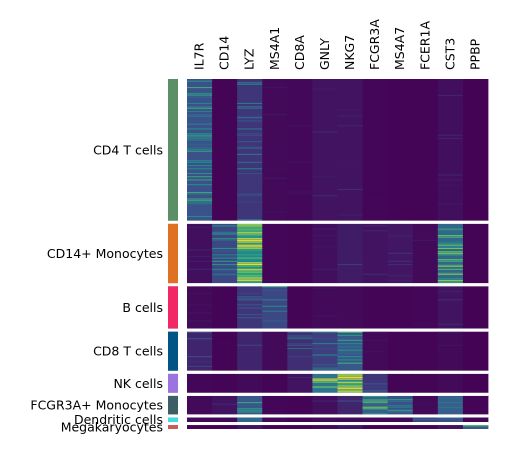 The height and width of the screenshot is (461, 506). I want to click on group-label: B cells, so click(142, 307).